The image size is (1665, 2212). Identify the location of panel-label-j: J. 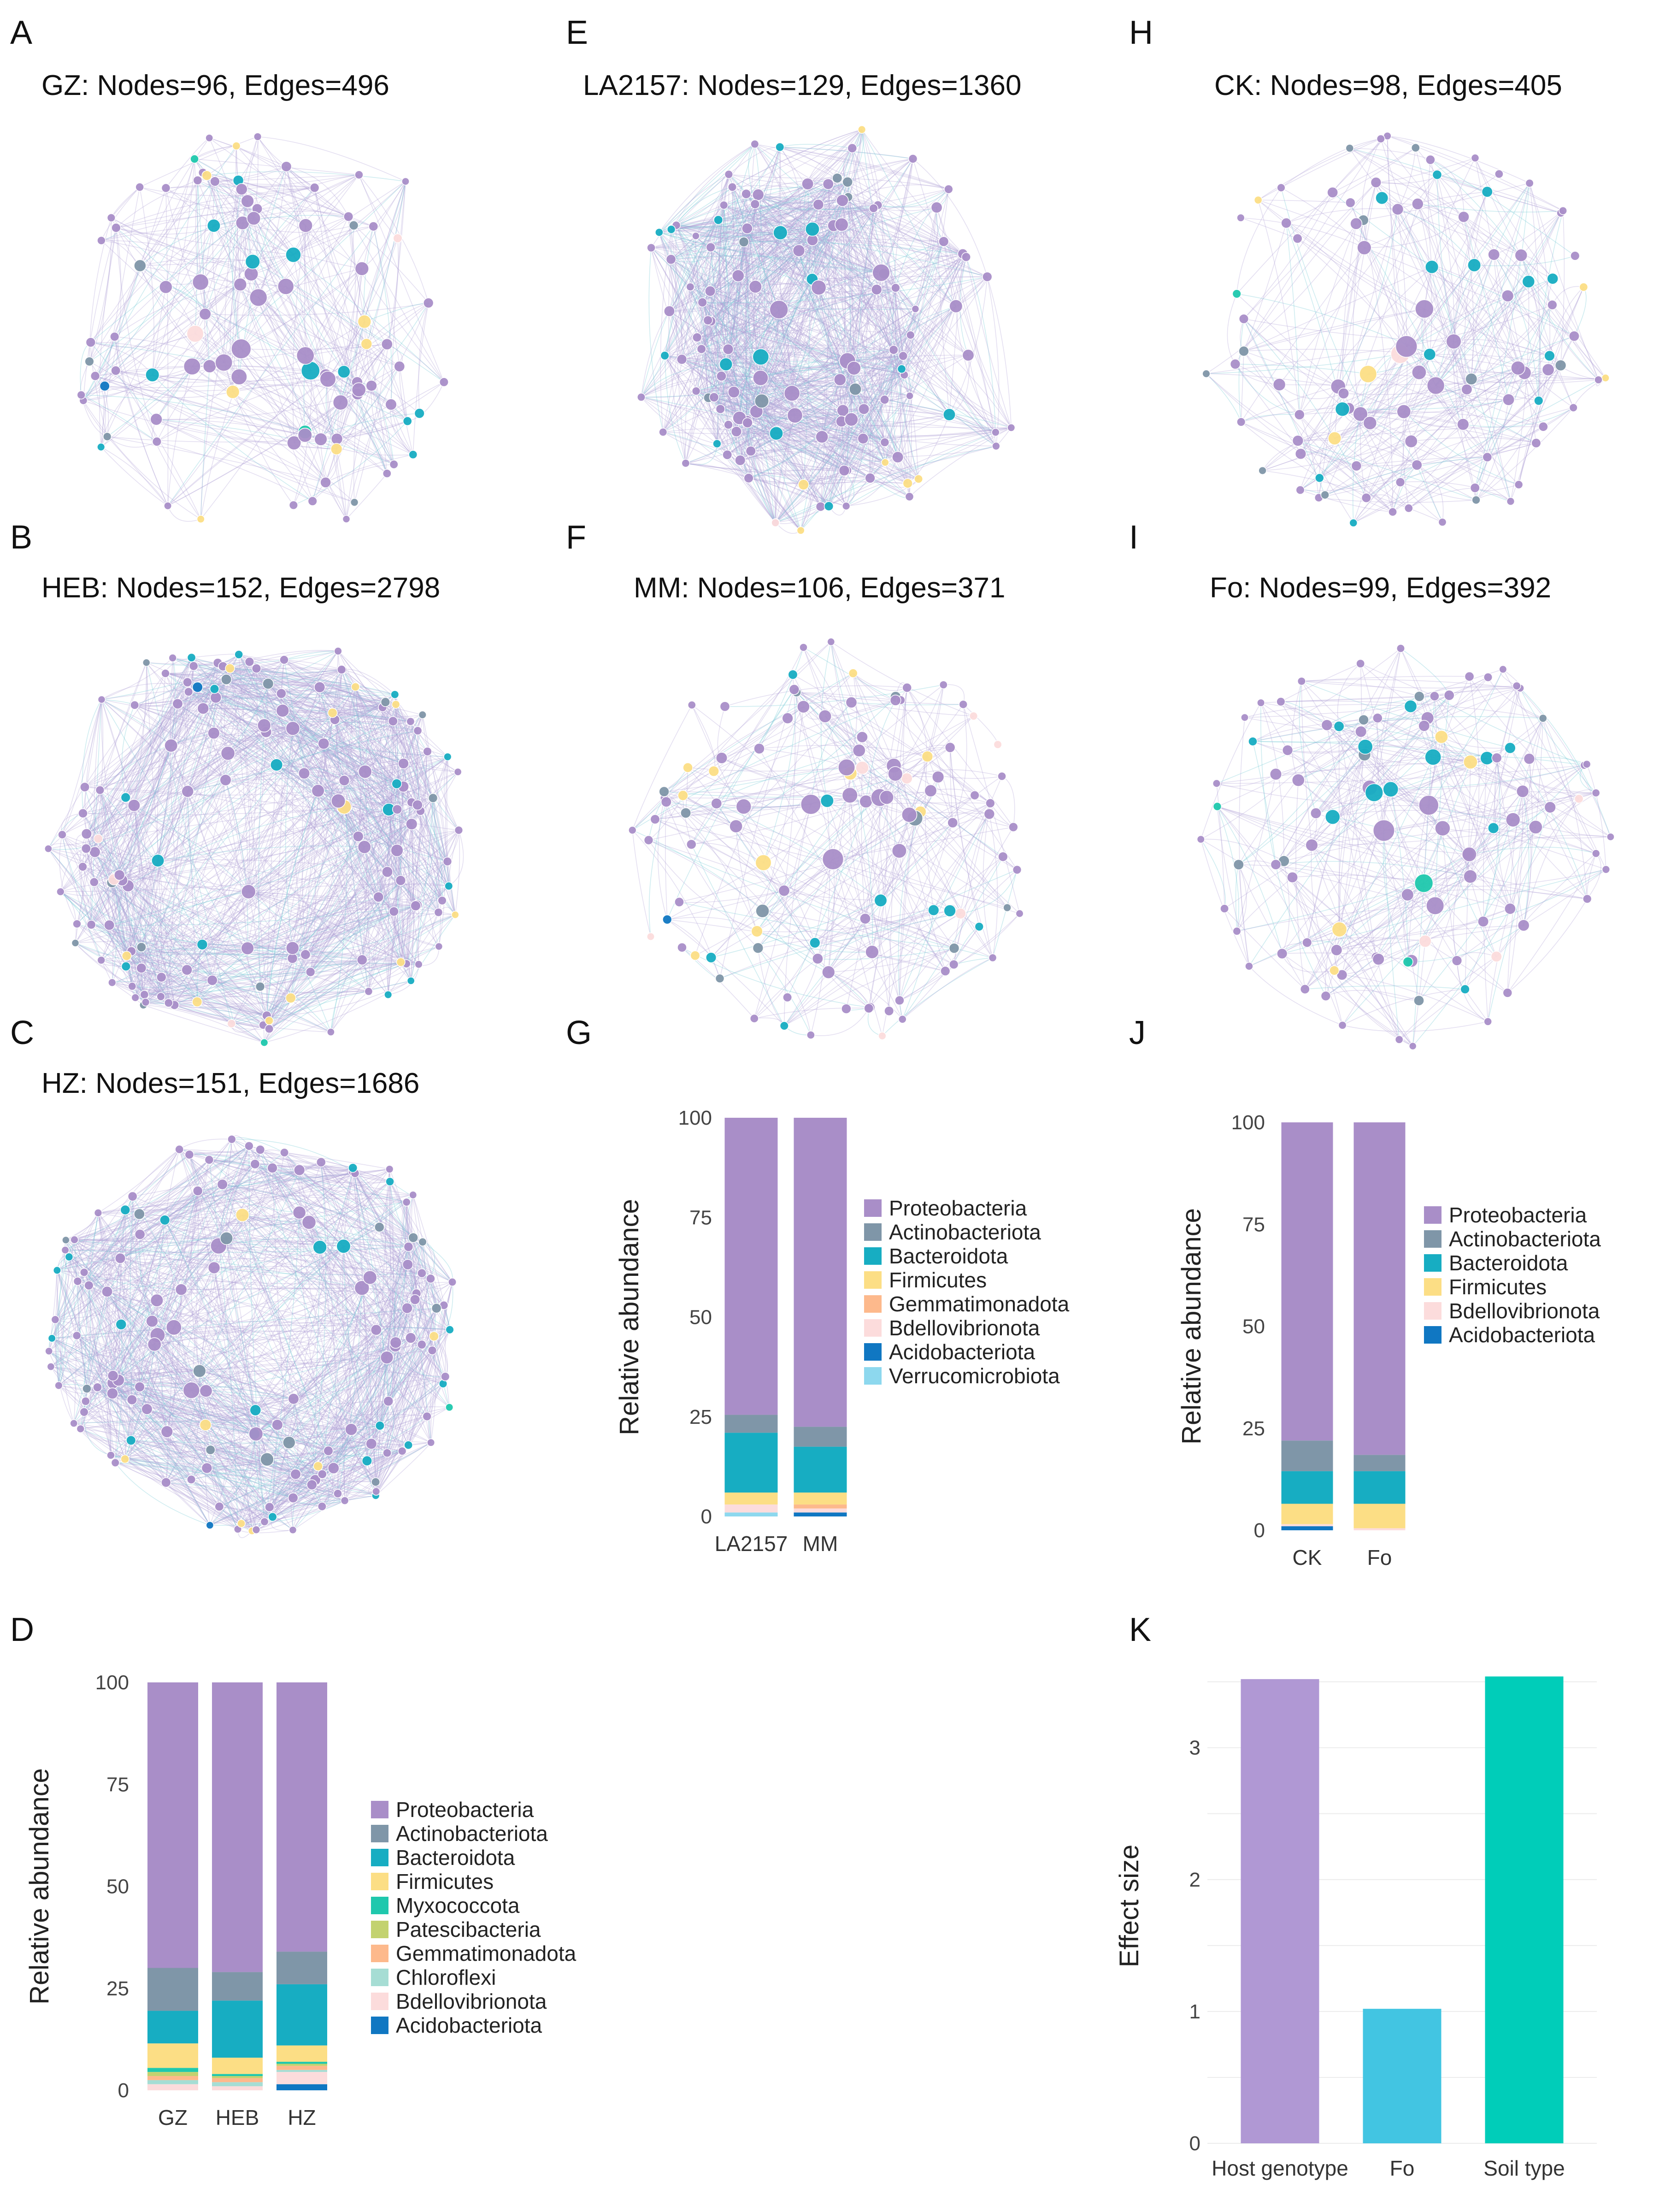
(1137, 1033).